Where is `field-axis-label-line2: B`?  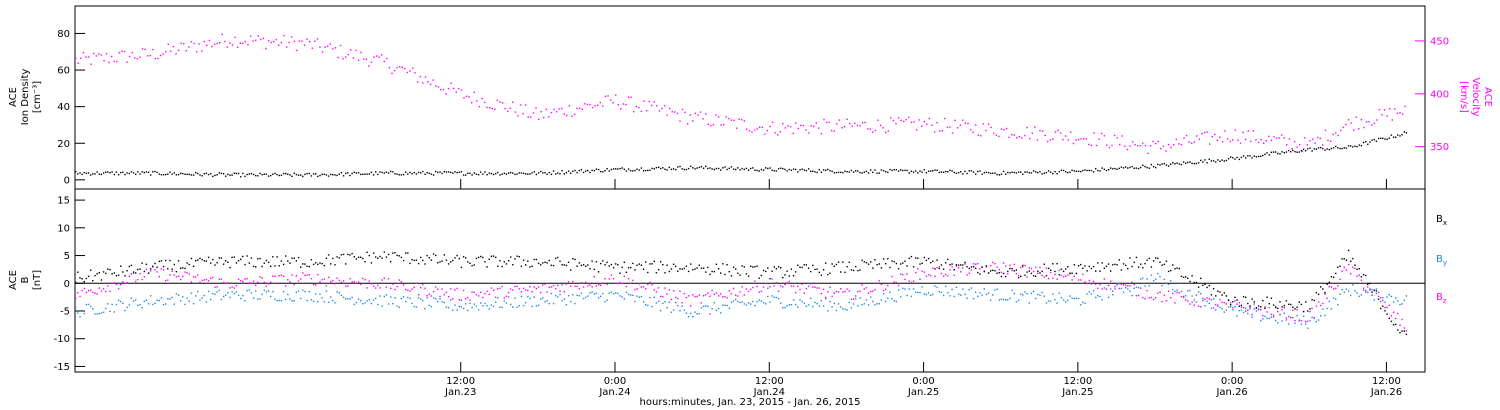 field-axis-label-line2: B is located at coordinates (25, 279).